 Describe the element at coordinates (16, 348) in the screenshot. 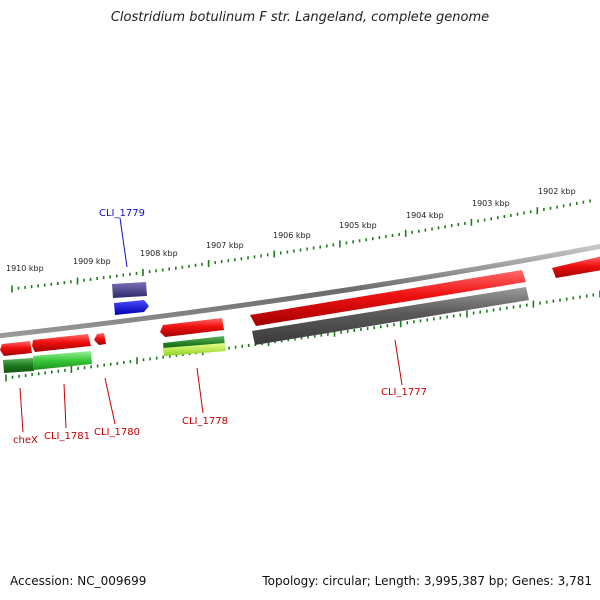

I see `gene-red-small-left` at that location.